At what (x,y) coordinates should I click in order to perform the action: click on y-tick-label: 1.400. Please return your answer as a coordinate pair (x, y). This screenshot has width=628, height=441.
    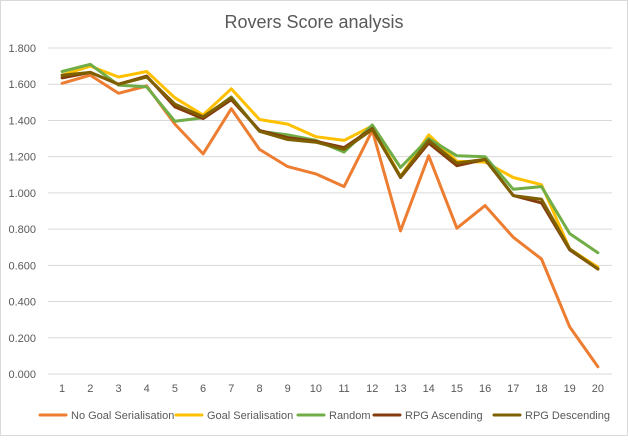
    Looking at the image, I should click on (22, 121).